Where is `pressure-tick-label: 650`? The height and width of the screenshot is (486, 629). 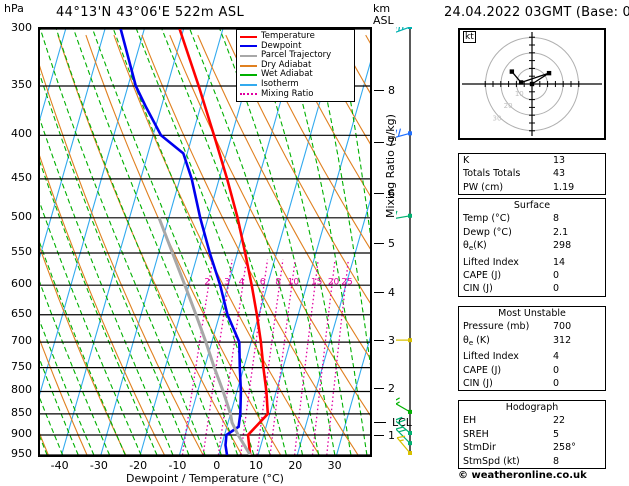
pressure-tick-label: 650 is located at coordinates (21, 313).